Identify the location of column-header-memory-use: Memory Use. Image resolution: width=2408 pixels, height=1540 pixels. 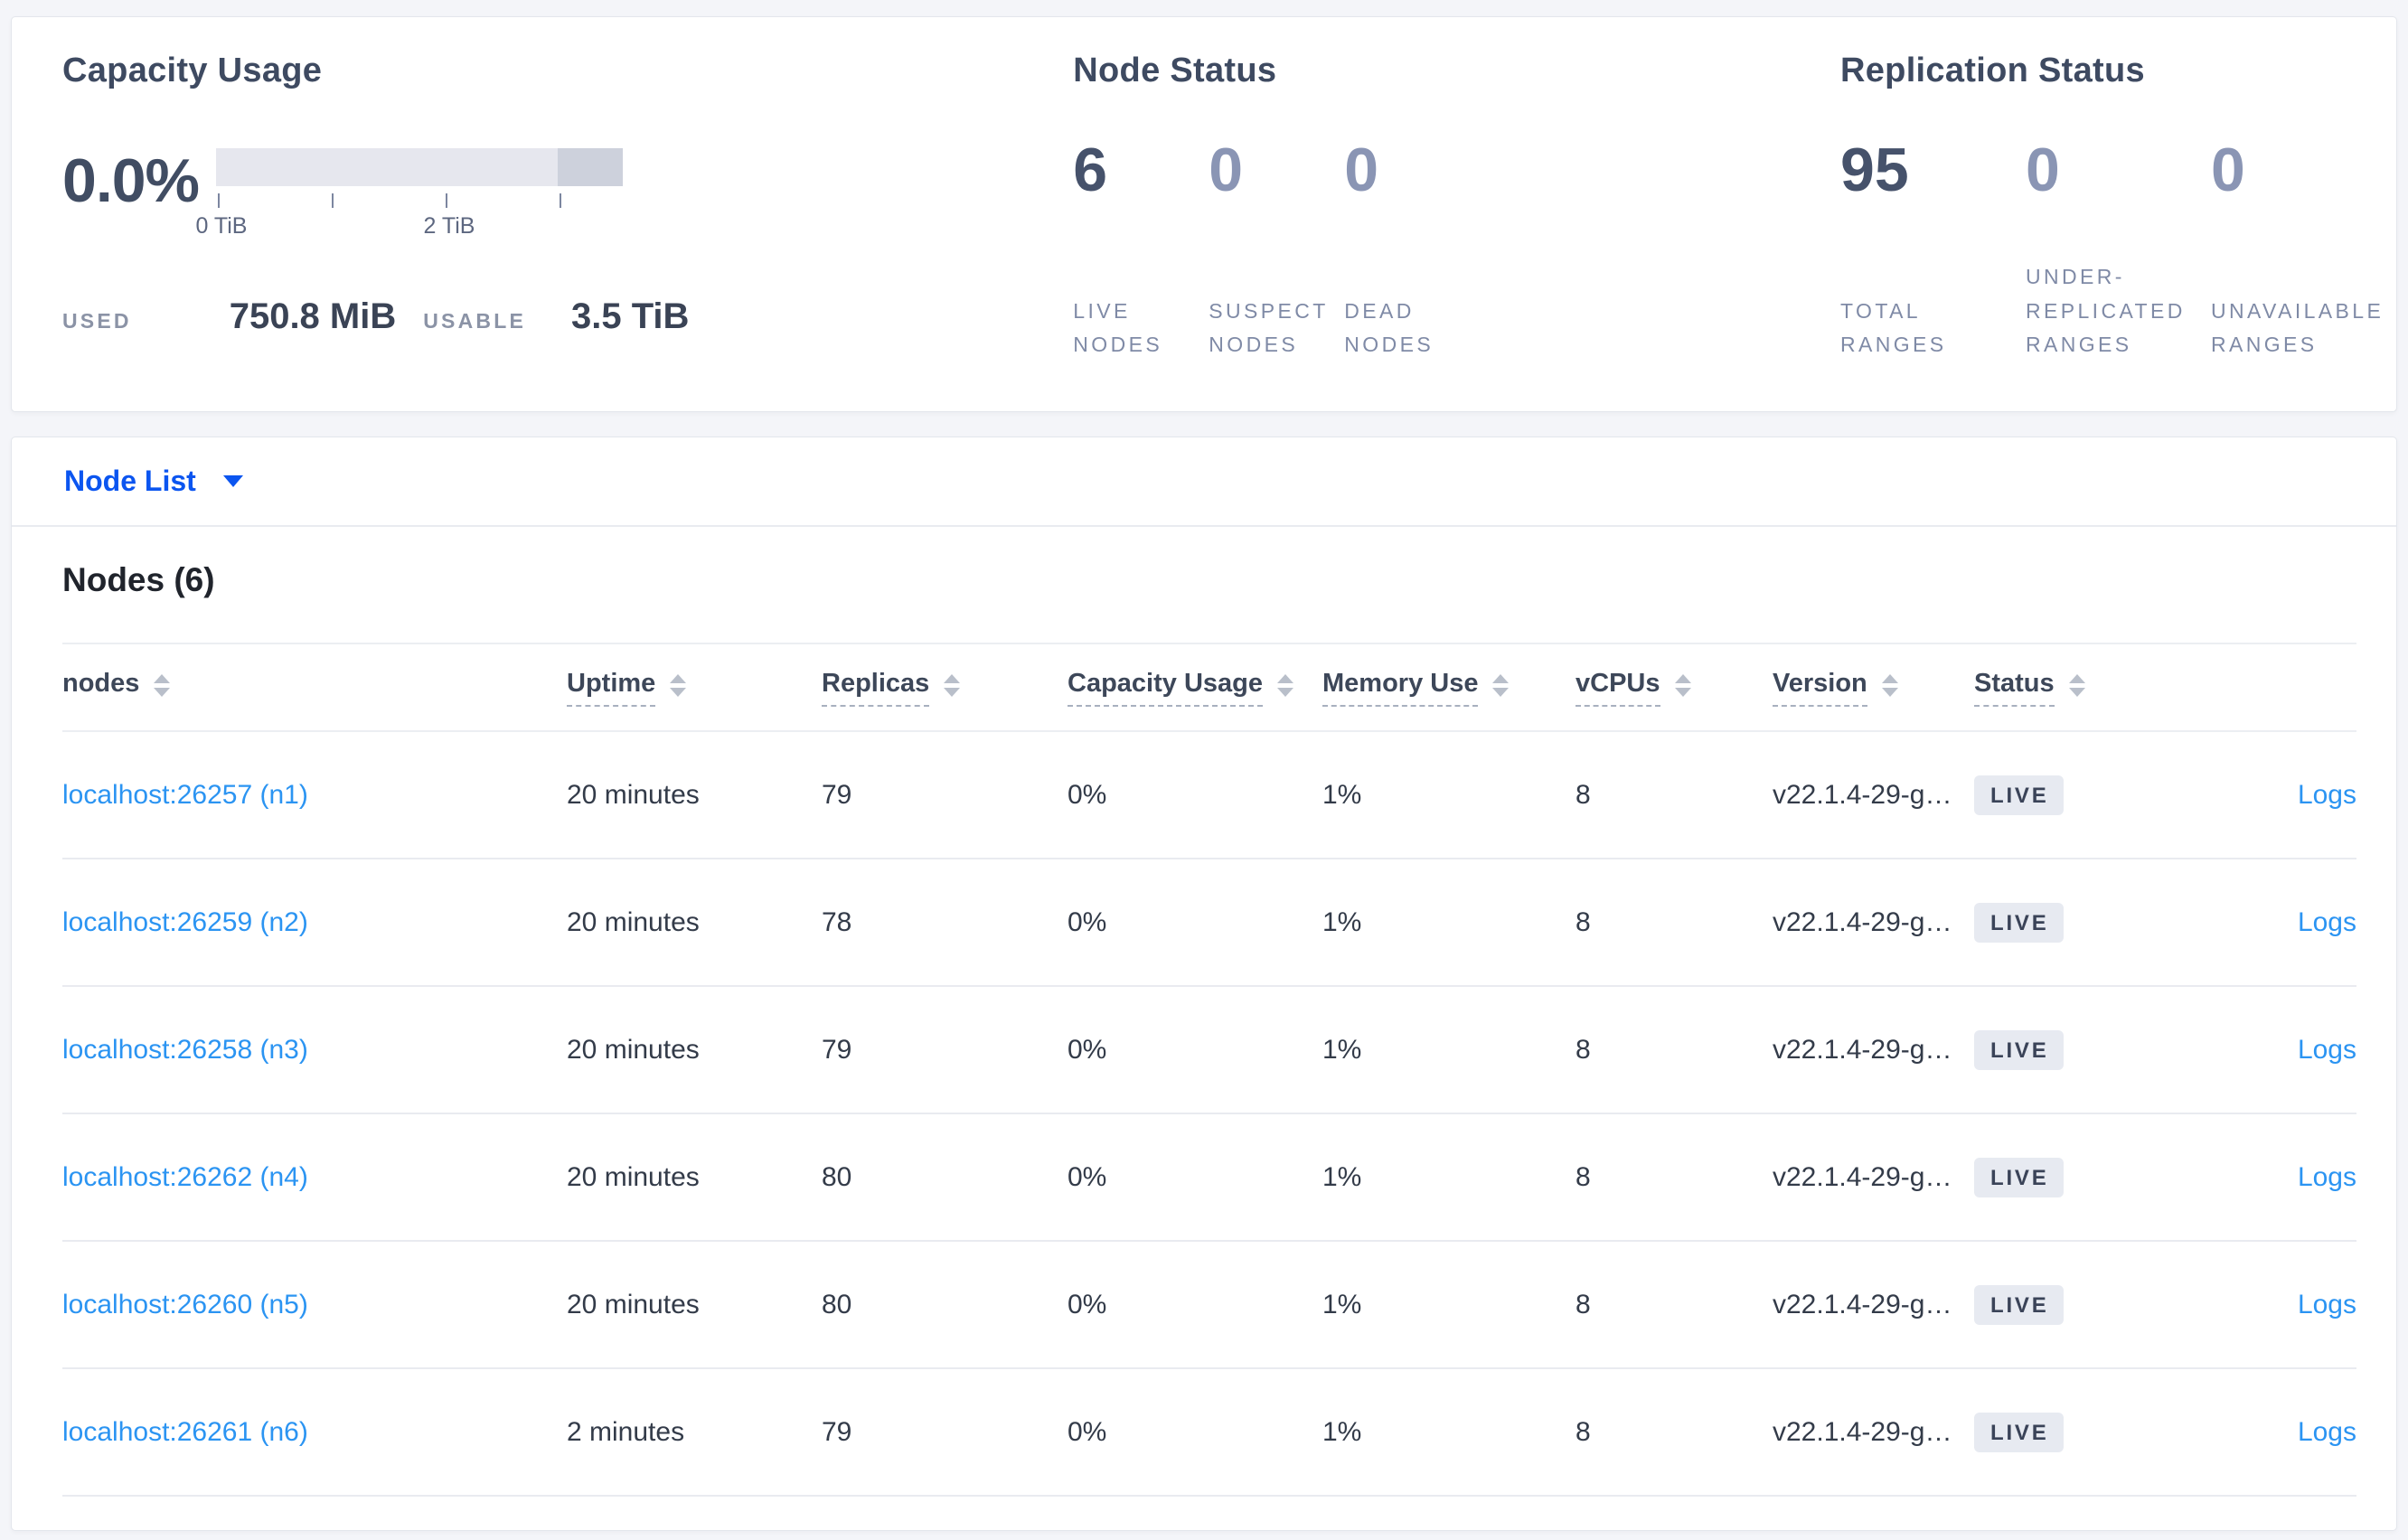
(1449, 688).